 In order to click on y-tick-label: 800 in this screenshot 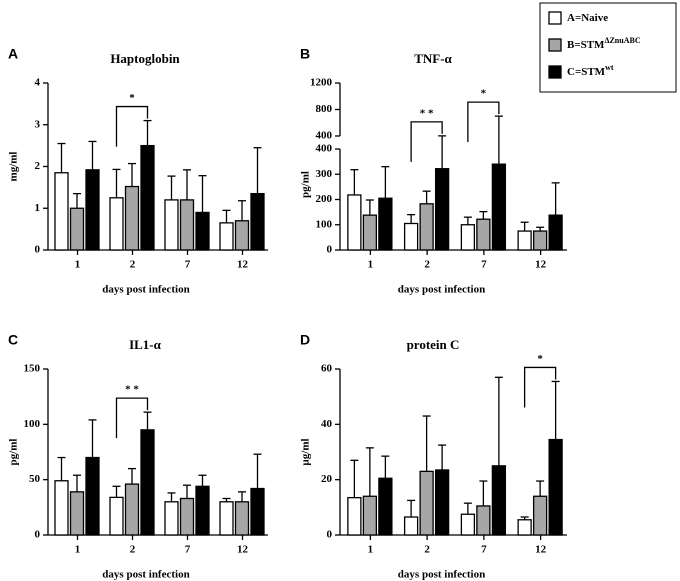, I will do `click(324, 109)`.